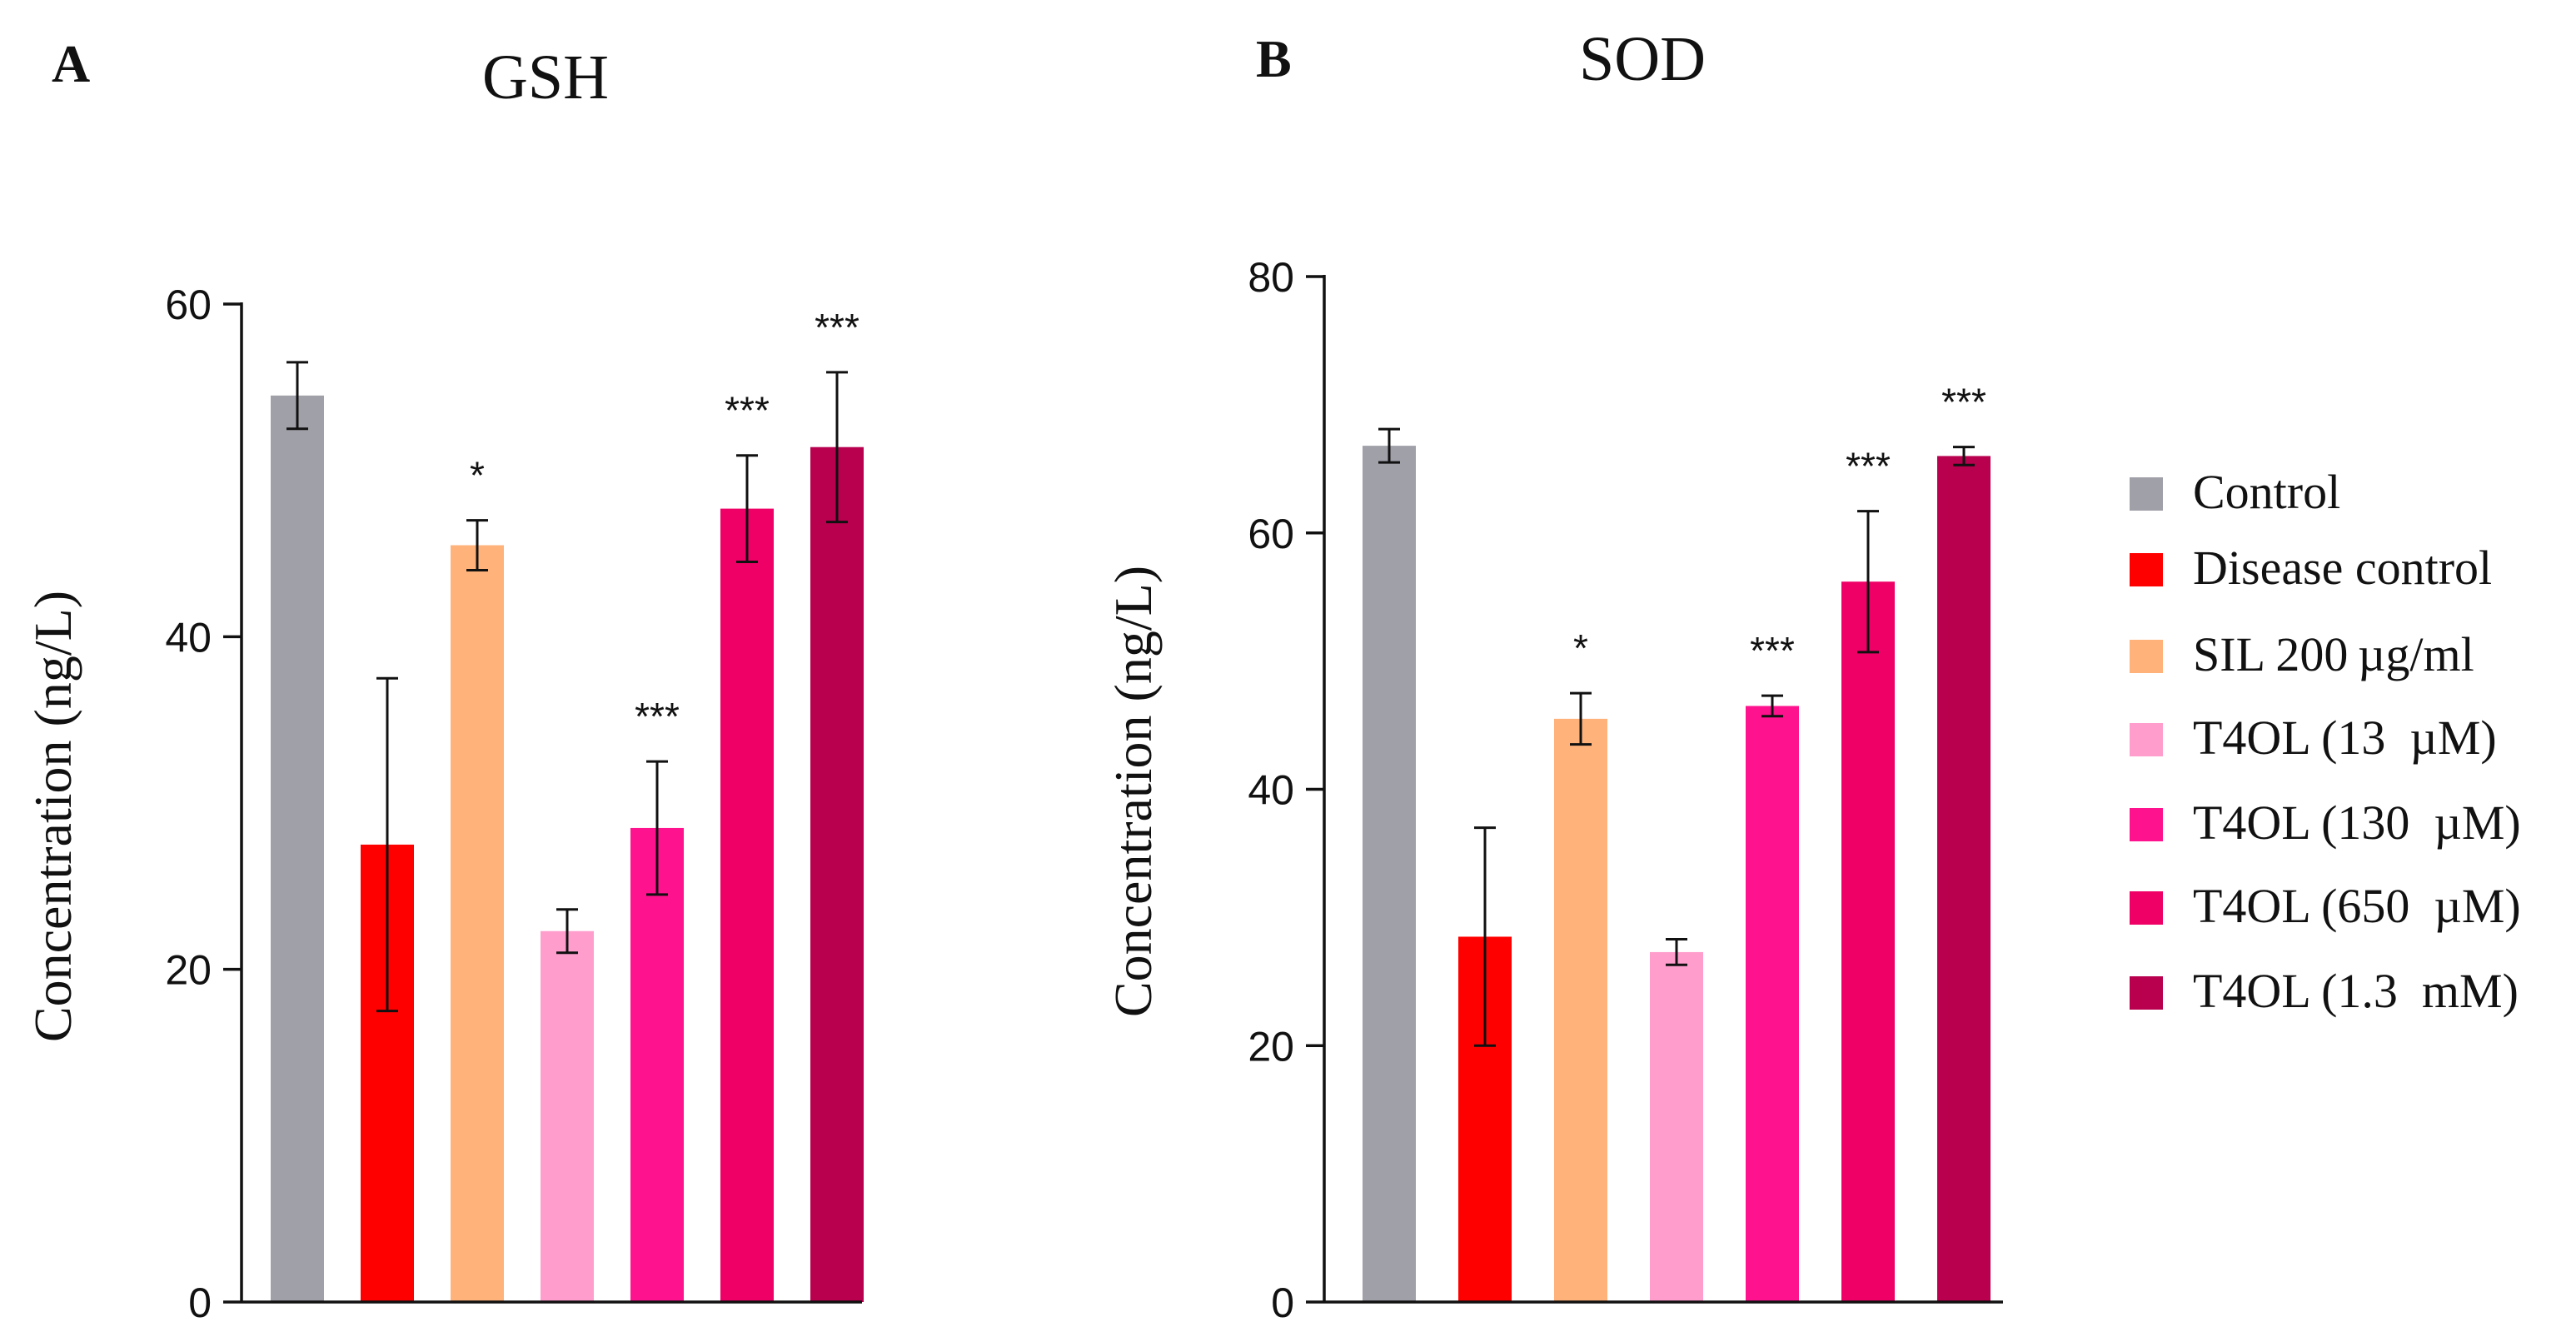 Image resolution: width=2576 pixels, height=1337 pixels. I want to click on panel-a-bar-t4ol-650um, so click(747, 905).